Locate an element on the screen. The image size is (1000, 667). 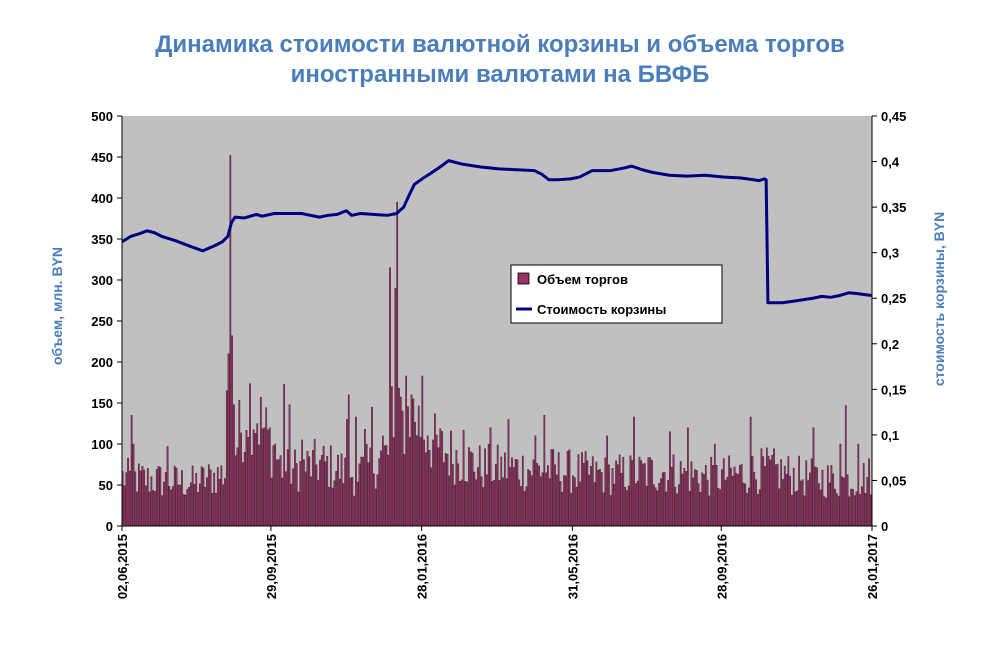
legend-label-basket: Стоимость корзины is located at coordinates (601, 309).